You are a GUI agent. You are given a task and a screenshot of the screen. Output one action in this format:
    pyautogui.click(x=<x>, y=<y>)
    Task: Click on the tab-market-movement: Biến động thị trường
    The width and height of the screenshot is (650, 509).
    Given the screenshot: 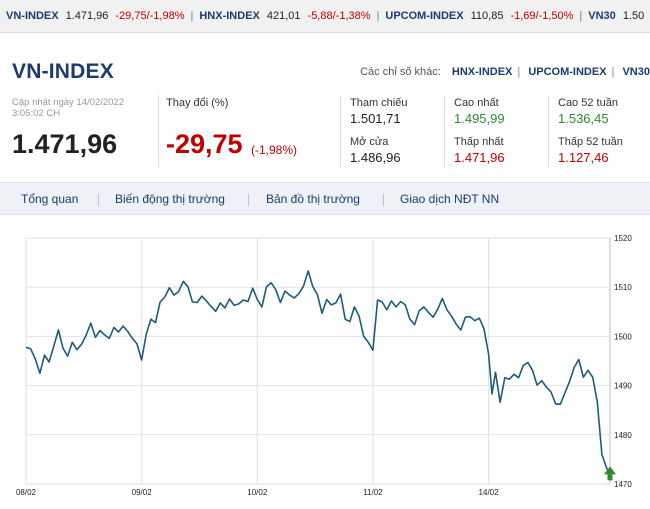 What is the action you would take?
    pyautogui.click(x=170, y=199)
    